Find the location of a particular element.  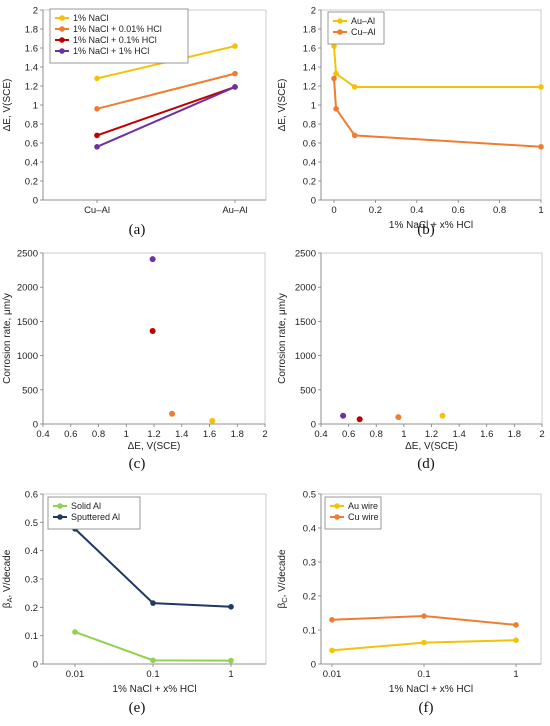

chart-d-y-axis-label: Corrosion rate, μm/y is located at coordinates (282, 338).